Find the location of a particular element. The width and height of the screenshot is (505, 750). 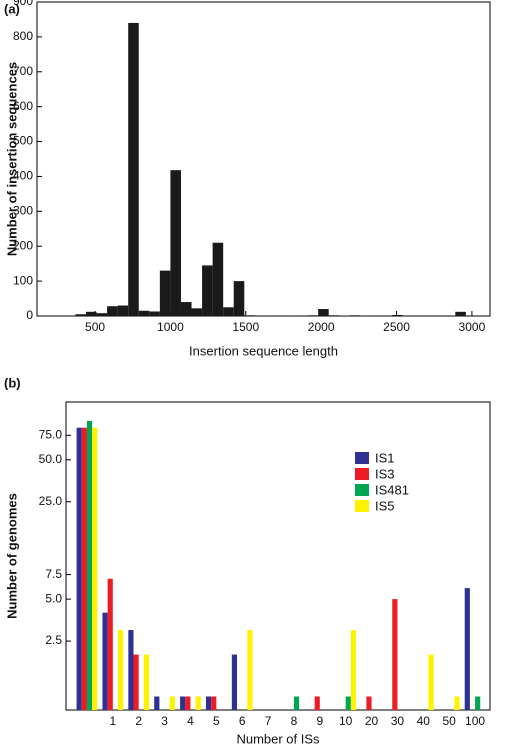

y-tick-label: 300 is located at coordinates (23, 211).